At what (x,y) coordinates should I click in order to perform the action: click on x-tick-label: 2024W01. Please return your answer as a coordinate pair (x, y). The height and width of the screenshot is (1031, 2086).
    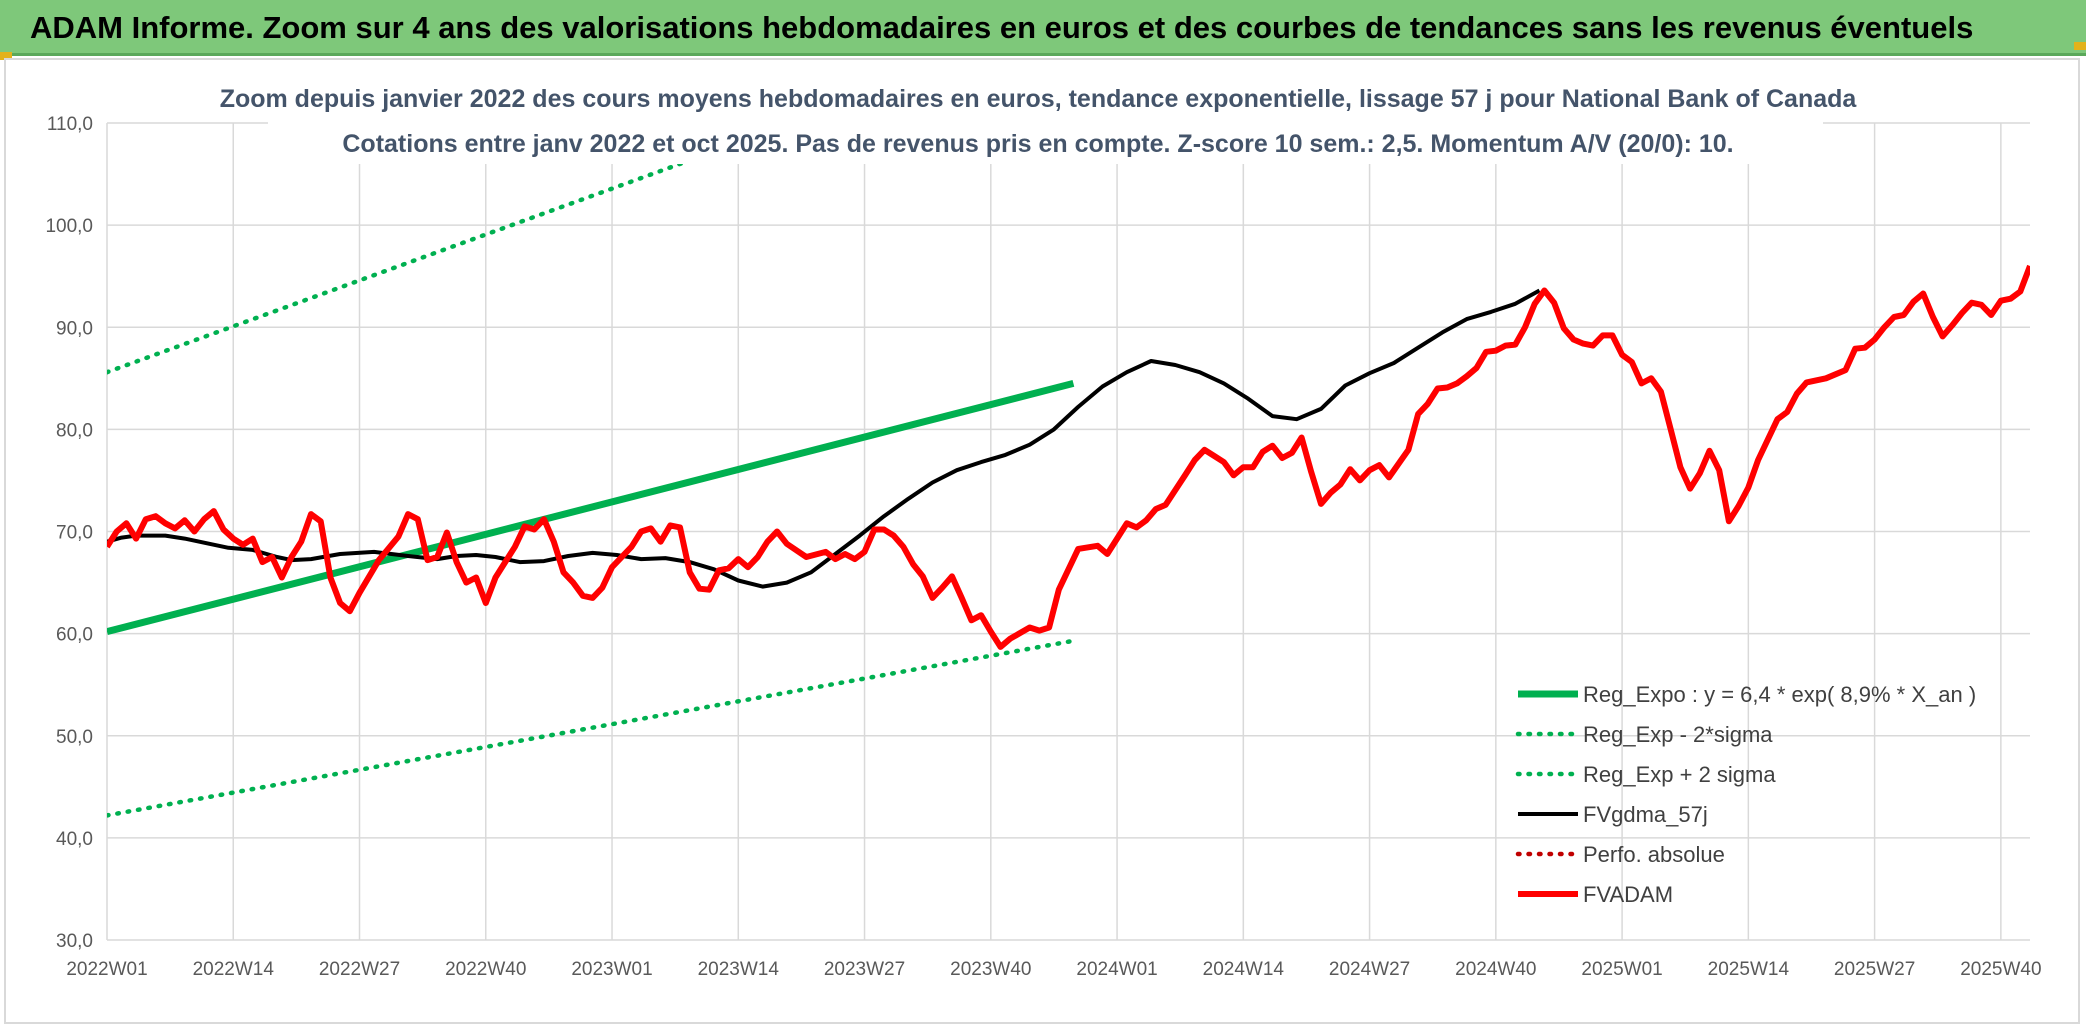
    Looking at the image, I should click on (1116, 969).